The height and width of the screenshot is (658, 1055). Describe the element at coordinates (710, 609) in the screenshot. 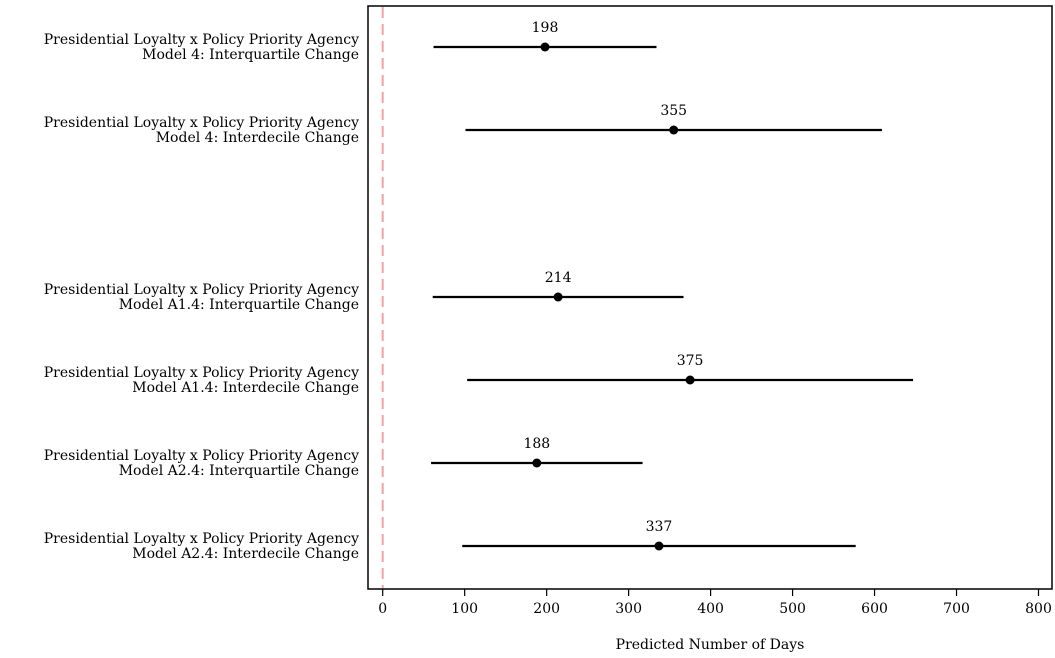

I see `x-tick-label: 400` at that location.